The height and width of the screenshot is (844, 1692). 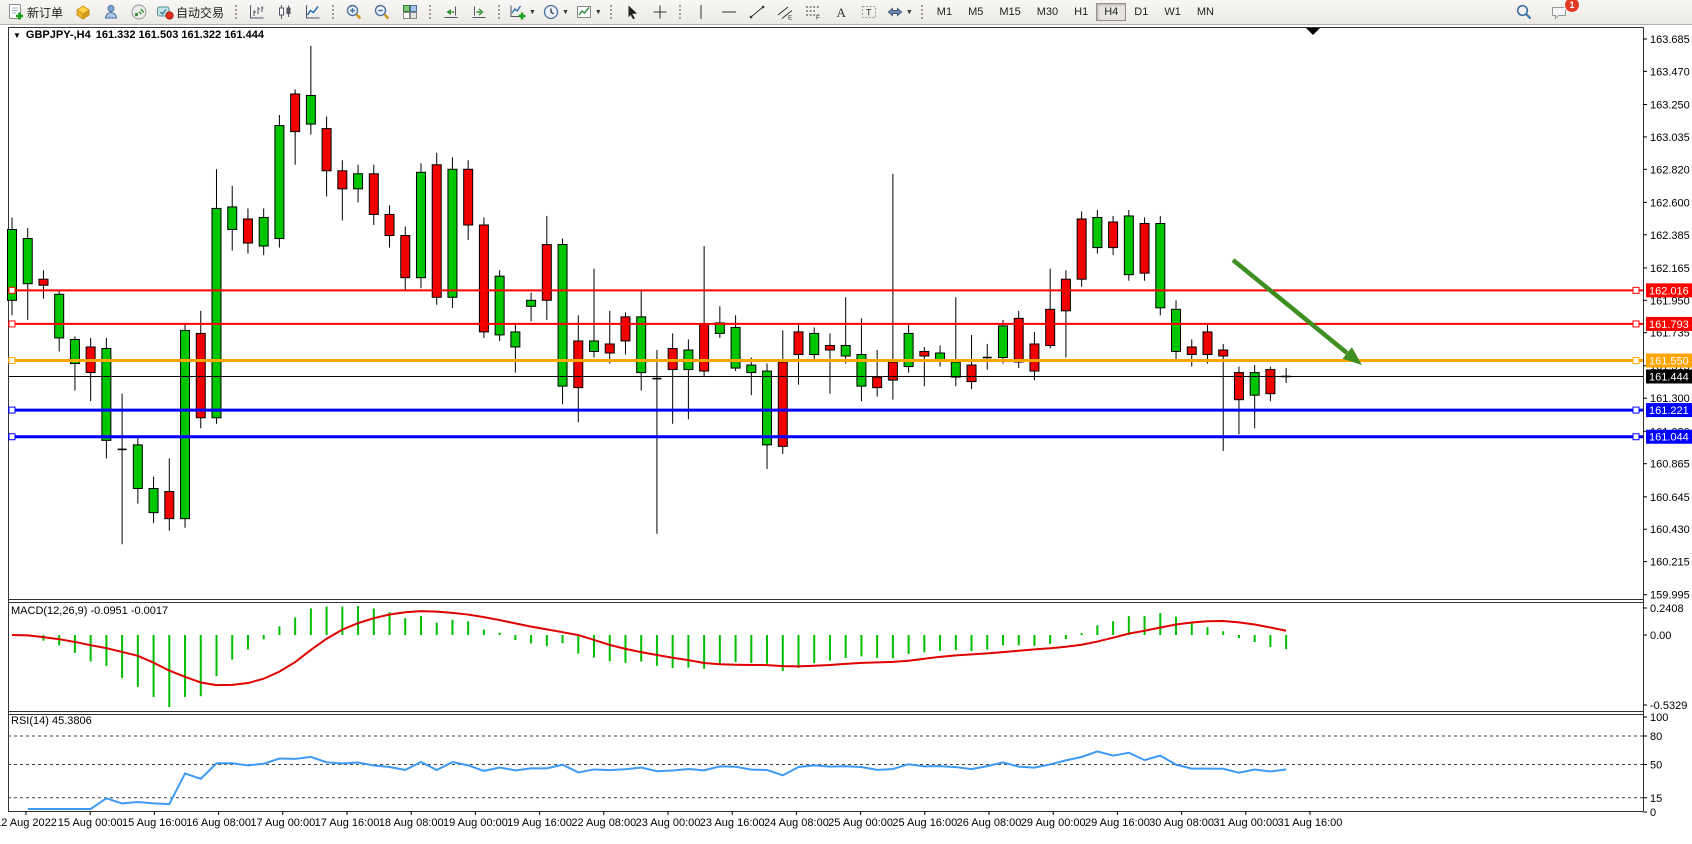 I want to click on hline-icon, so click(x=728, y=12).